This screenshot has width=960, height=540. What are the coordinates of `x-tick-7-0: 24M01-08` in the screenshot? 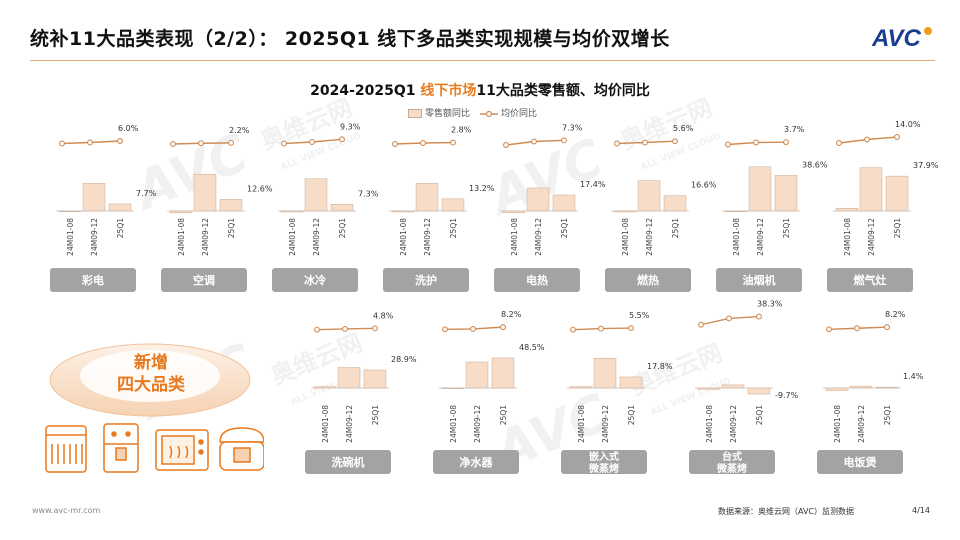 It's located at (847, 237).